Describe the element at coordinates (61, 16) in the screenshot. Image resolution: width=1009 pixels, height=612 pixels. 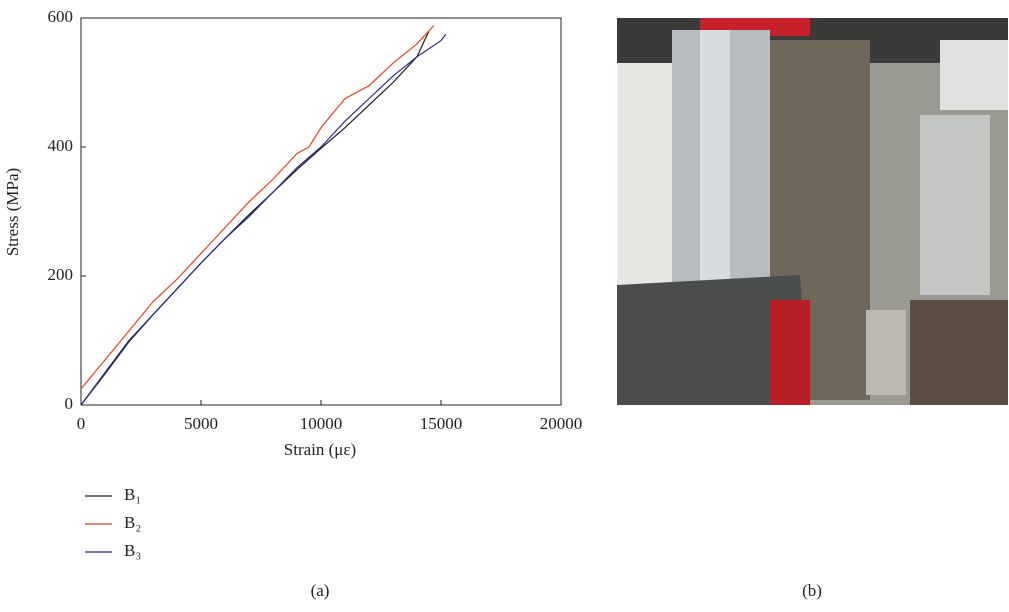
I see `y-tick-label: 600` at that location.